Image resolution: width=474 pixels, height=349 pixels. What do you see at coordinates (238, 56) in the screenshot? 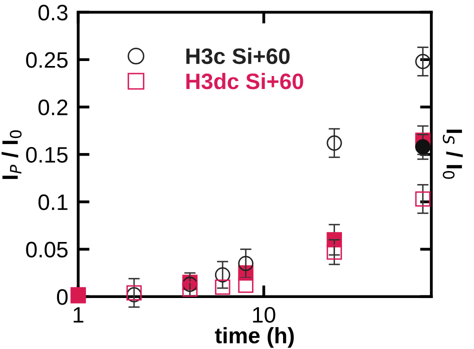
I see `legend-label: H3c Si+60` at bounding box center [238, 56].